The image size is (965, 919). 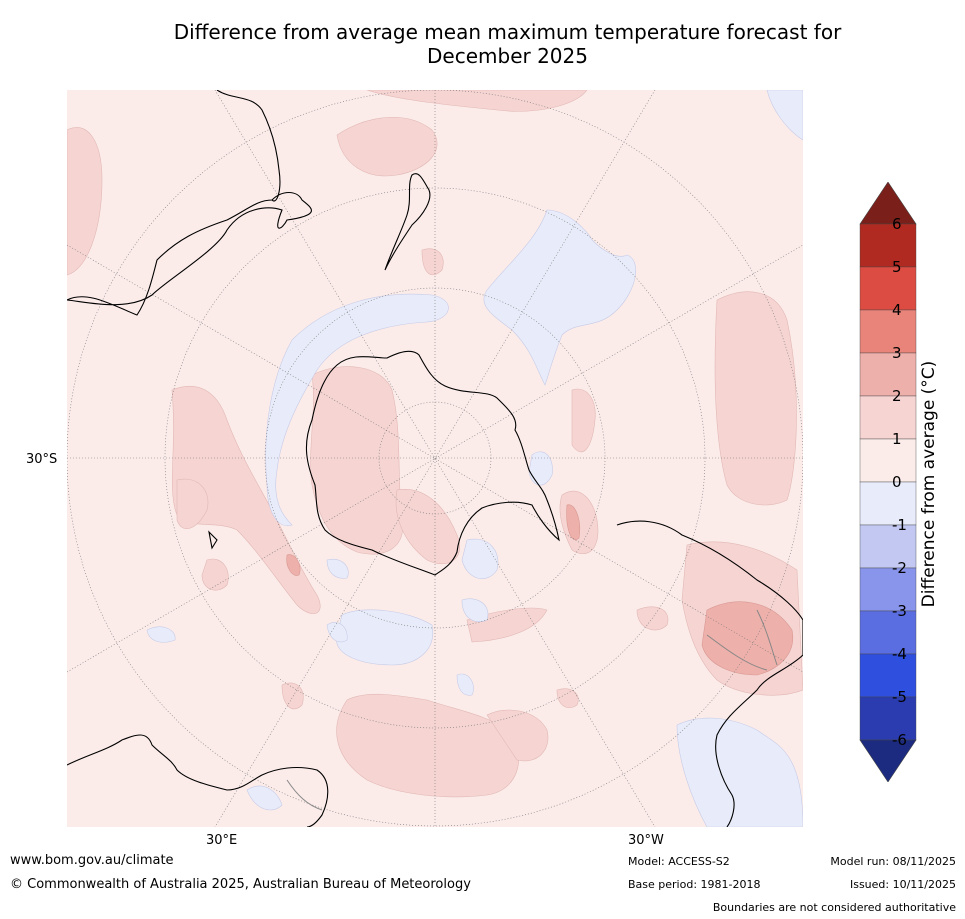 I want to click on colorbar-band-m3-m2, so click(x=888, y=589).